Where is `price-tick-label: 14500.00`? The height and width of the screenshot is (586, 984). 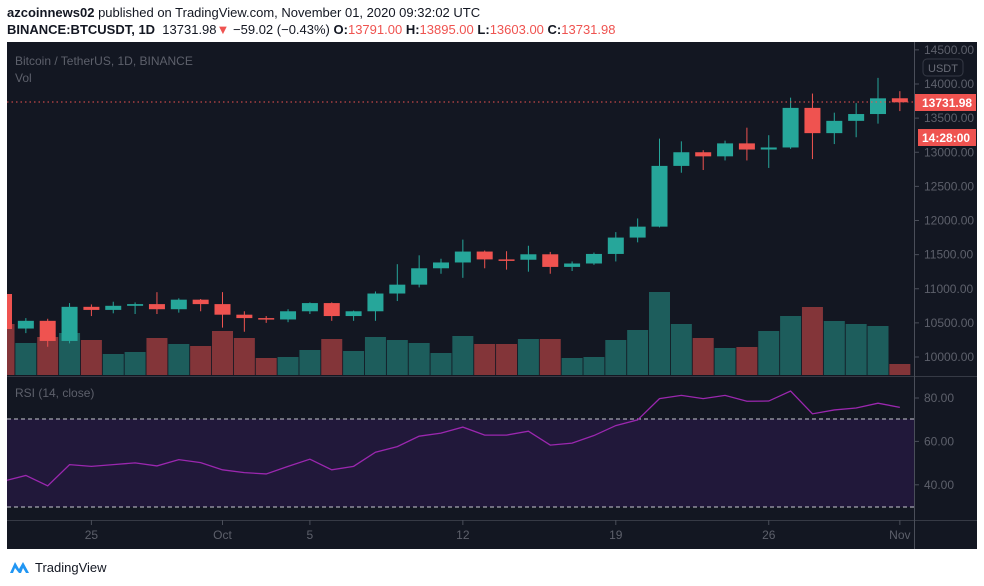 price-tick-label: 14500.00 is located at coordinates (949, 50).